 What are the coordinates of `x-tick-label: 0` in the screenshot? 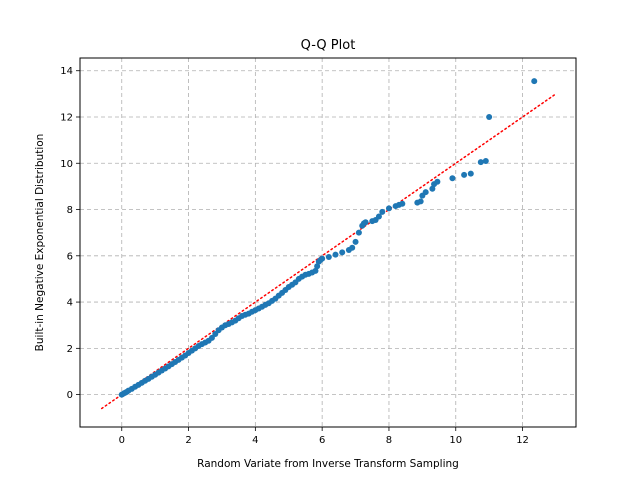 It's located at (122, 440).